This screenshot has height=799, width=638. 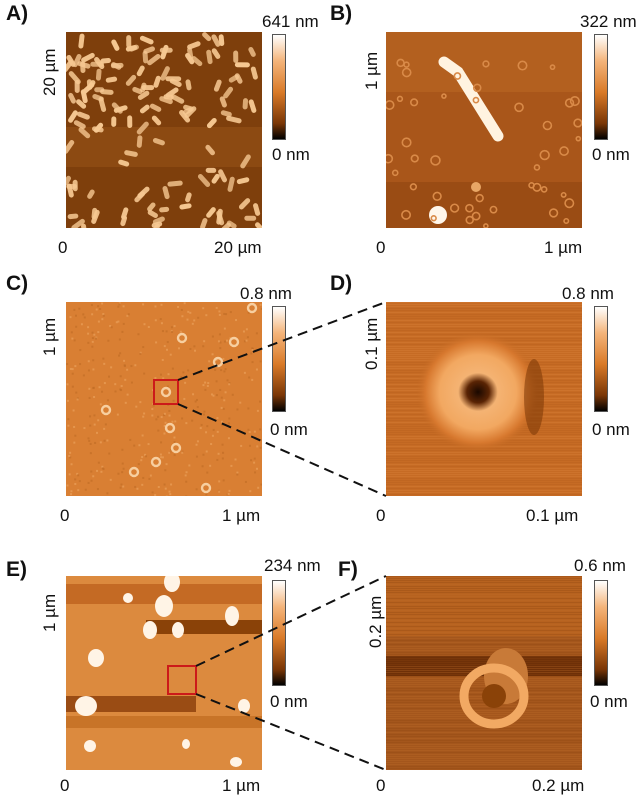 What do you see at coordinates (166, 392) in the screenshot?
I see `inset-box-c` at bounding box center [166, 392].